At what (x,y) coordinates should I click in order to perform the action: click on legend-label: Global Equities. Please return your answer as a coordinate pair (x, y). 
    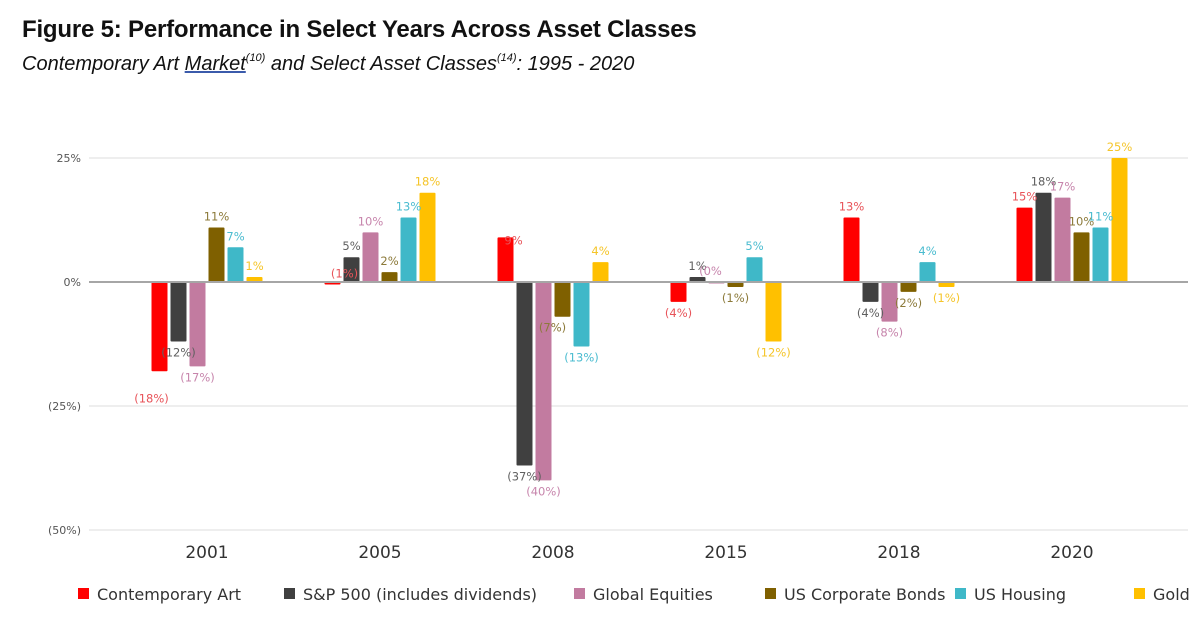
    Looking at the image, I should click on (653, 594).